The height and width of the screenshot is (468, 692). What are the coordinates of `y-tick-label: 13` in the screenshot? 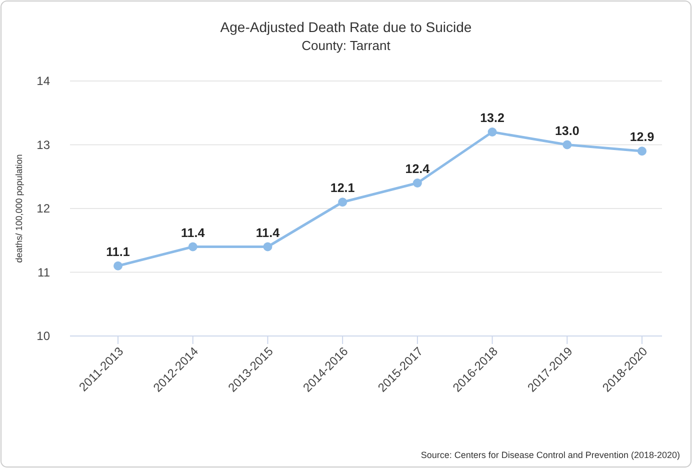 It's located at (43, 145).